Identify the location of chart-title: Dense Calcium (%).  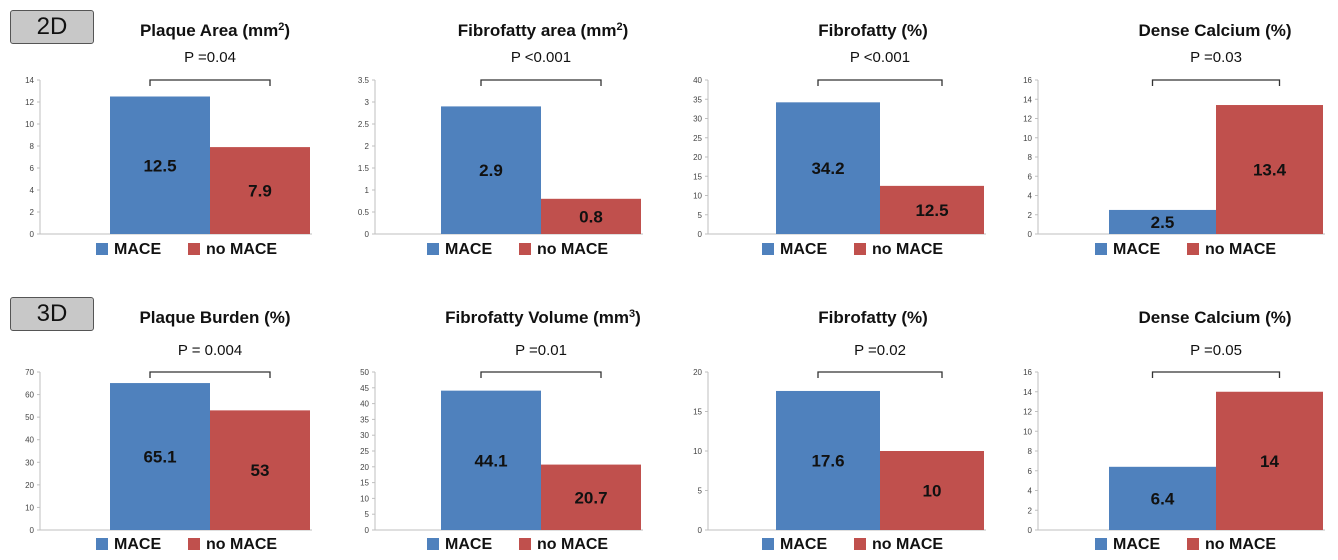
(1214, 30).